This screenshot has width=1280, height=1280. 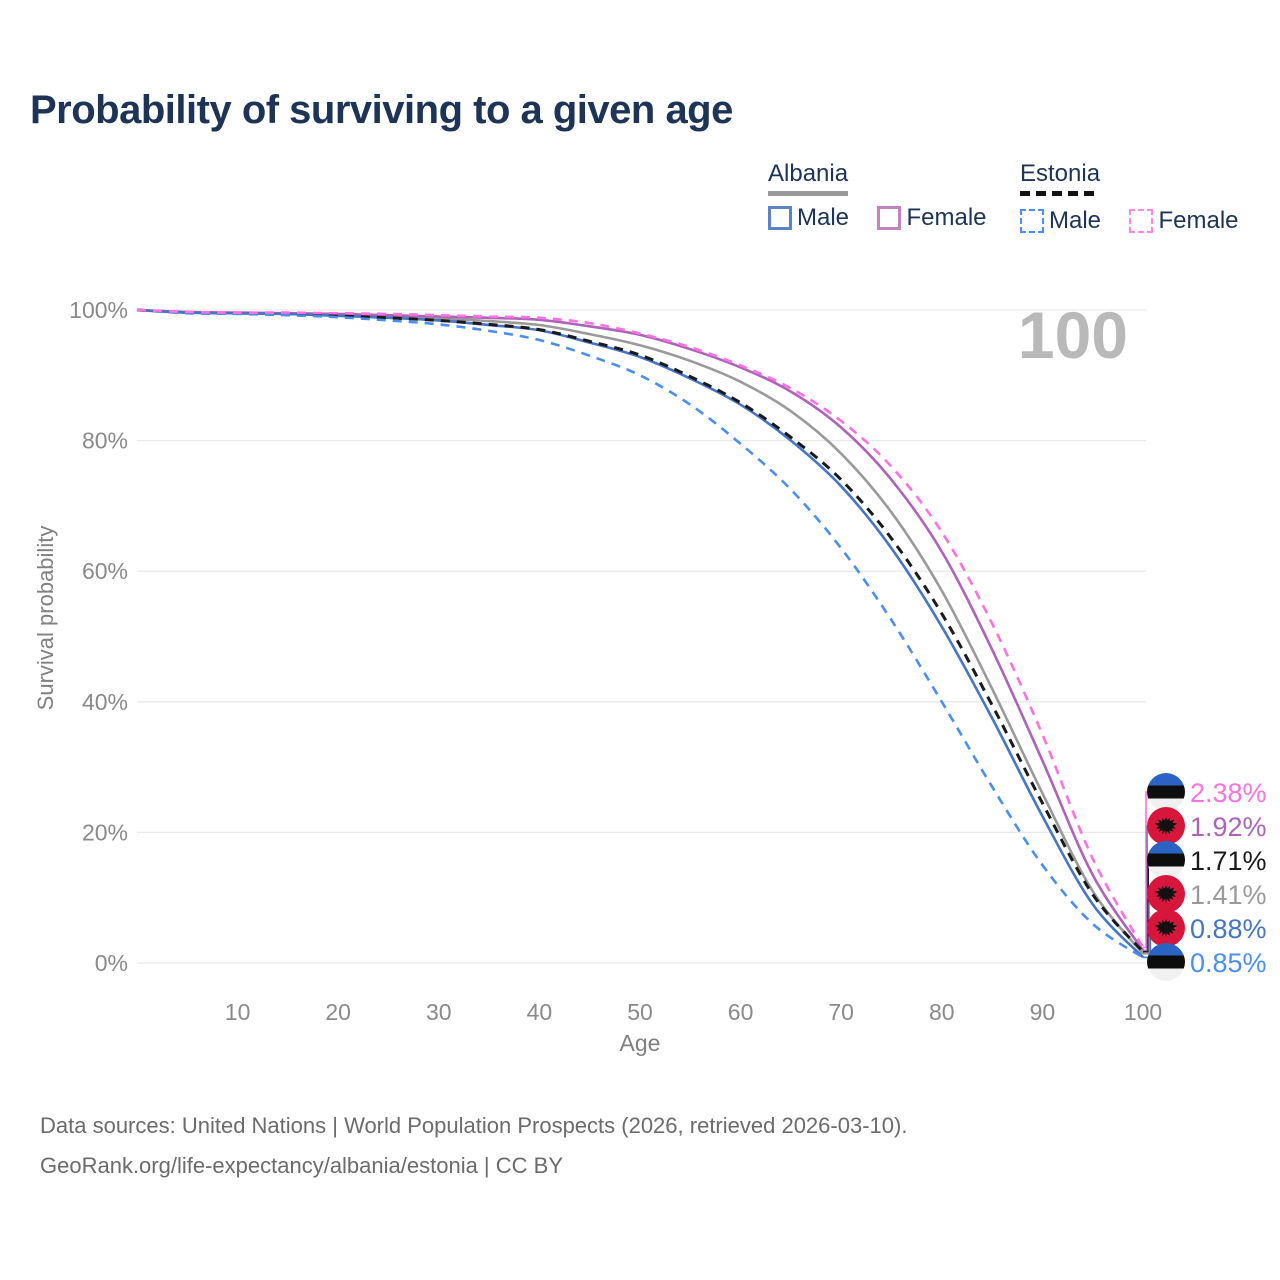 I want to click on x-tick-label: 20, so click(x=338, y=1012).